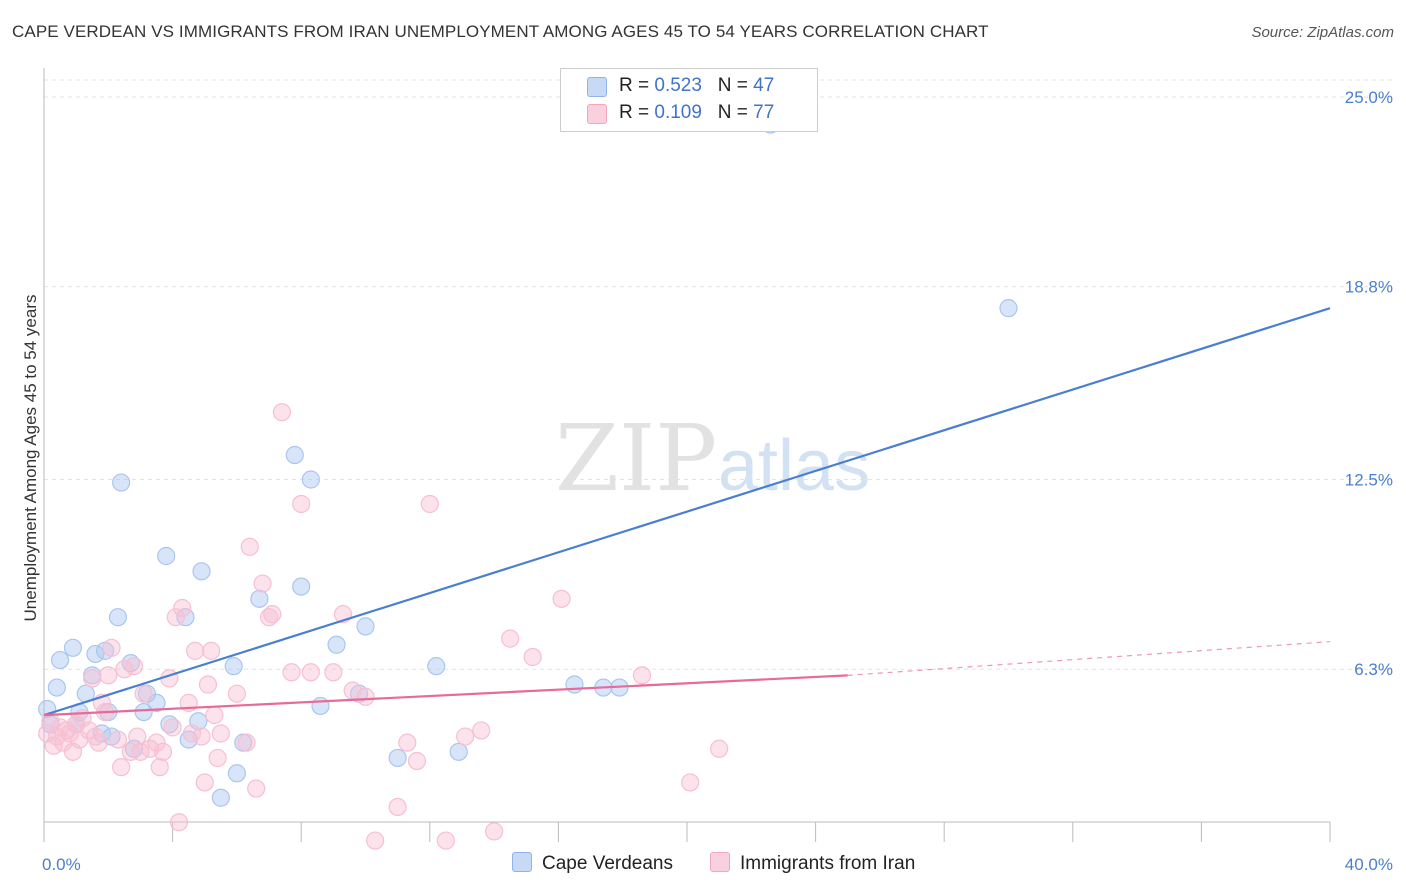  I want to click on legend-n-value: 77, so click(764, 112).